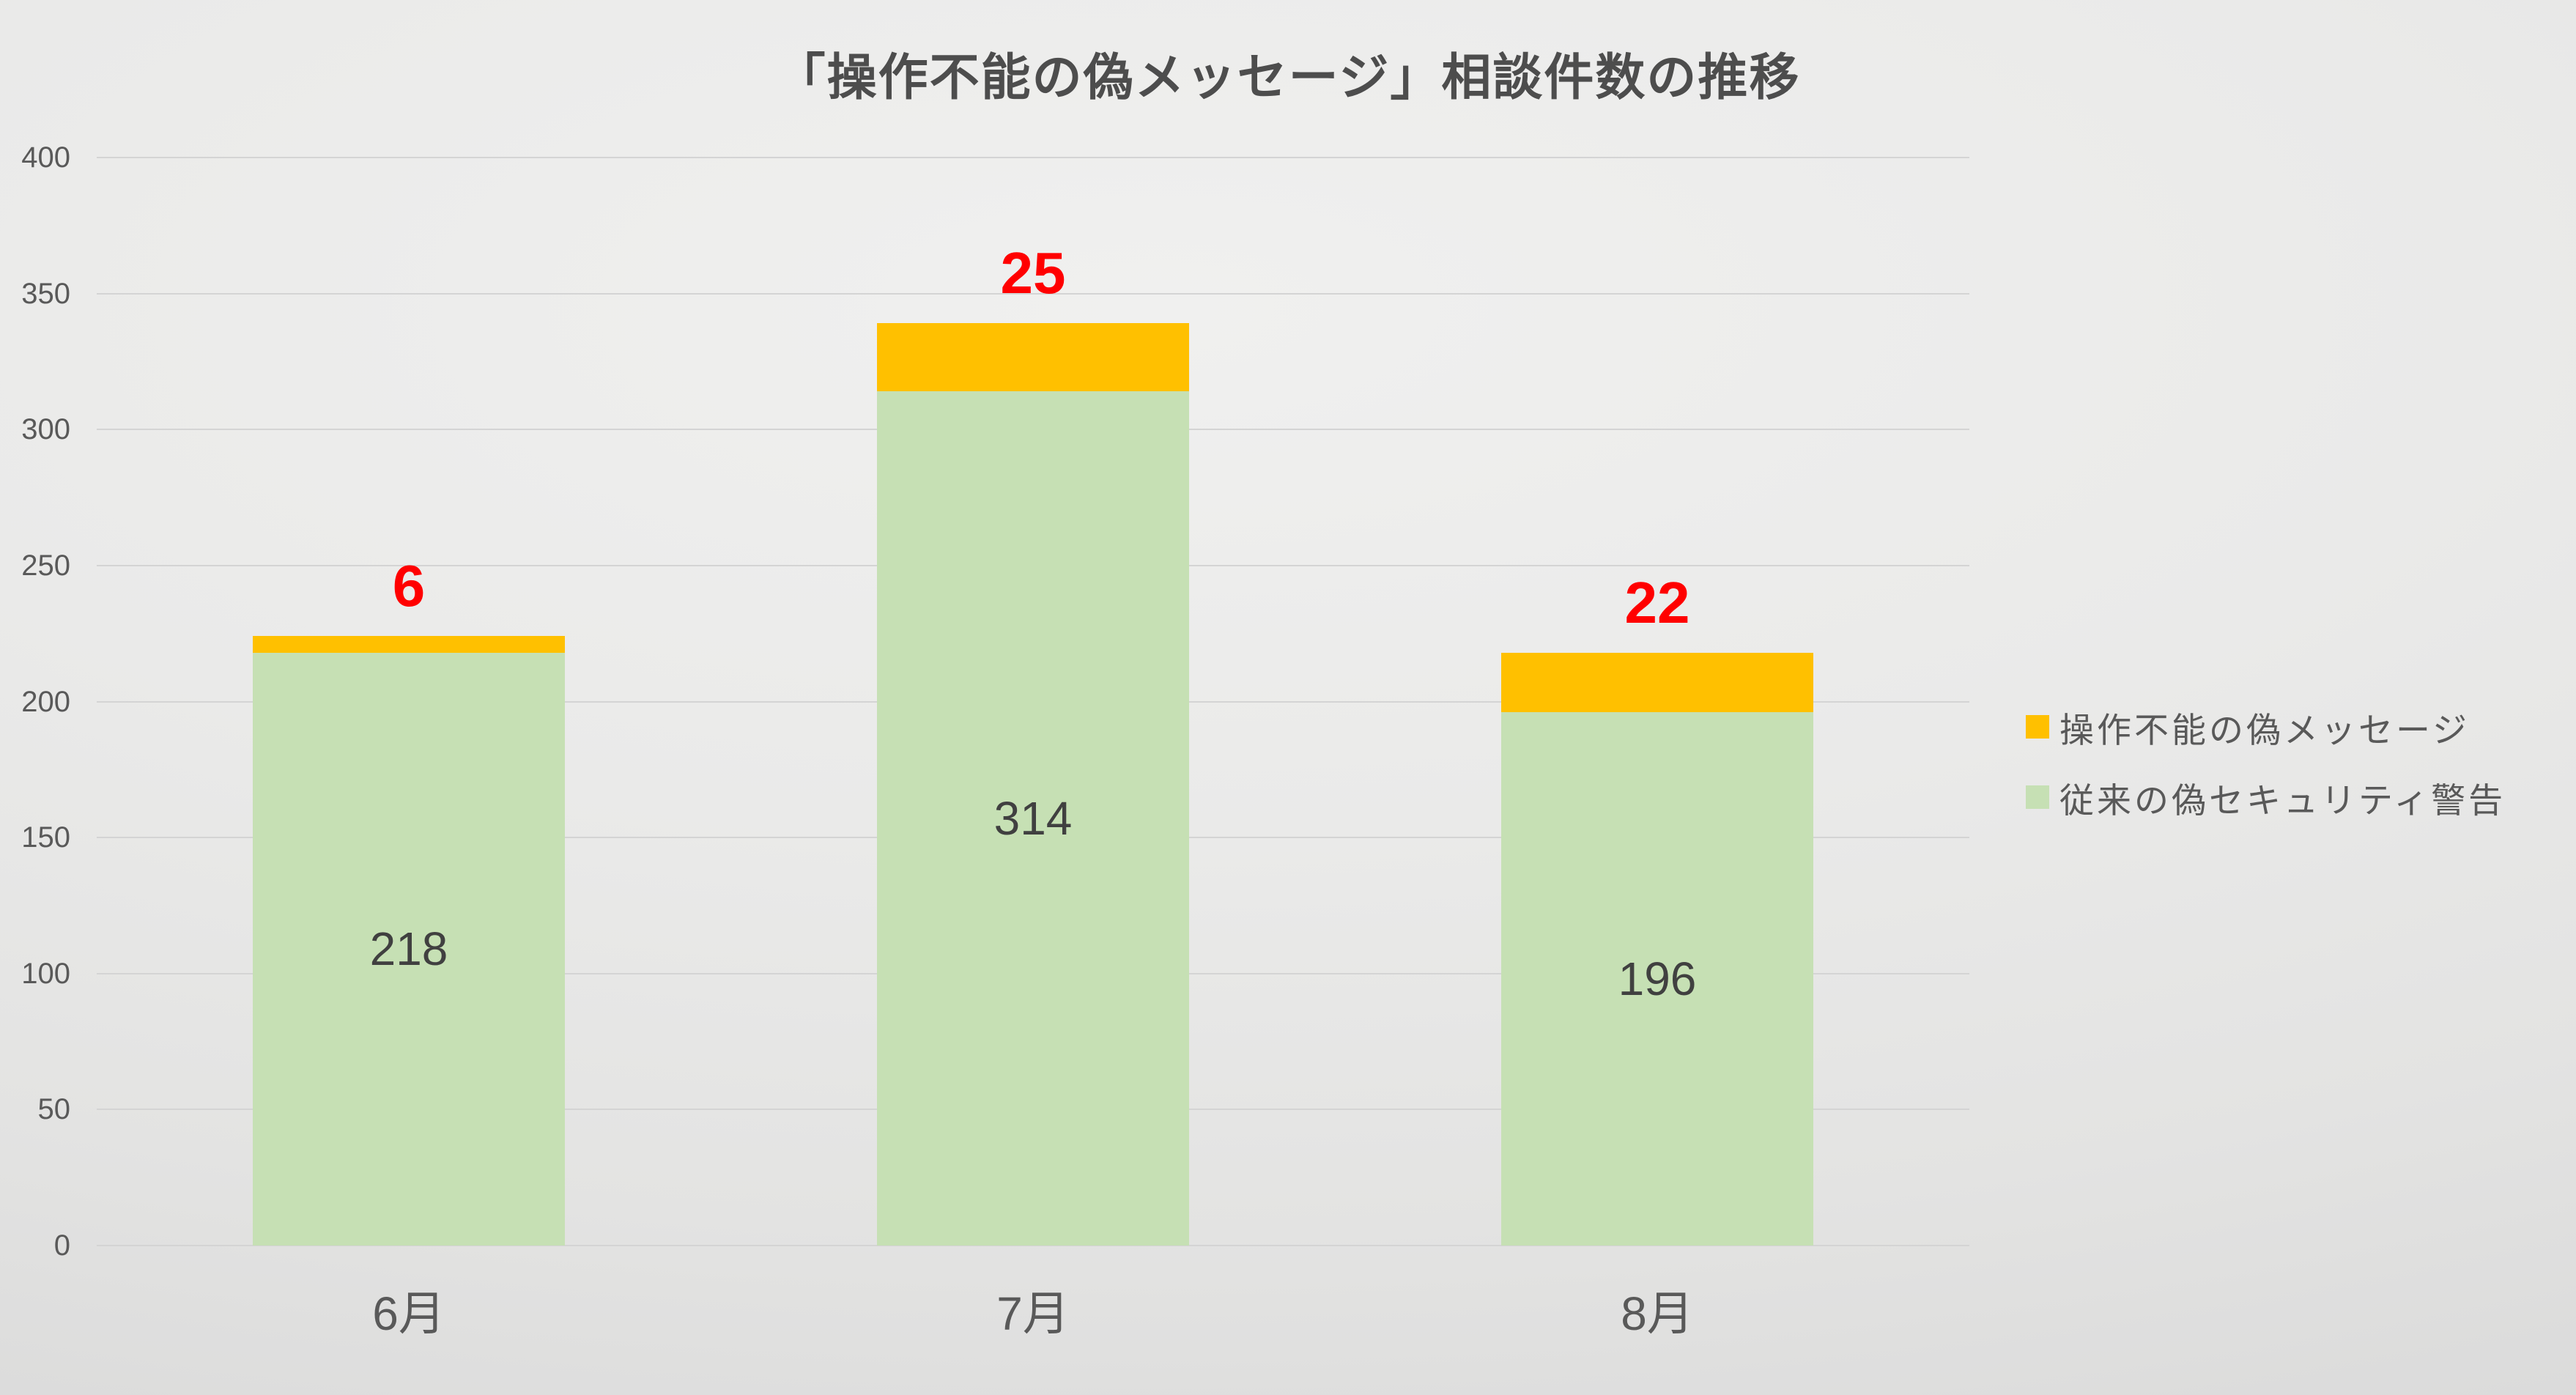  I want to click on x-category-label-8月: 8月, so click(1657, 1313).